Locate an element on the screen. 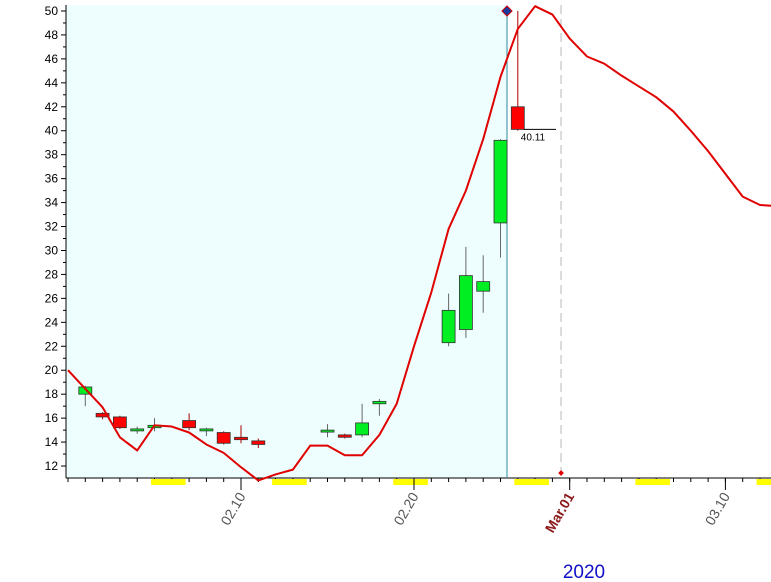 Image resolution: width=771 pixels, height=582 pixels. y-tick-label: 14 is located at coordinates (52, 442).